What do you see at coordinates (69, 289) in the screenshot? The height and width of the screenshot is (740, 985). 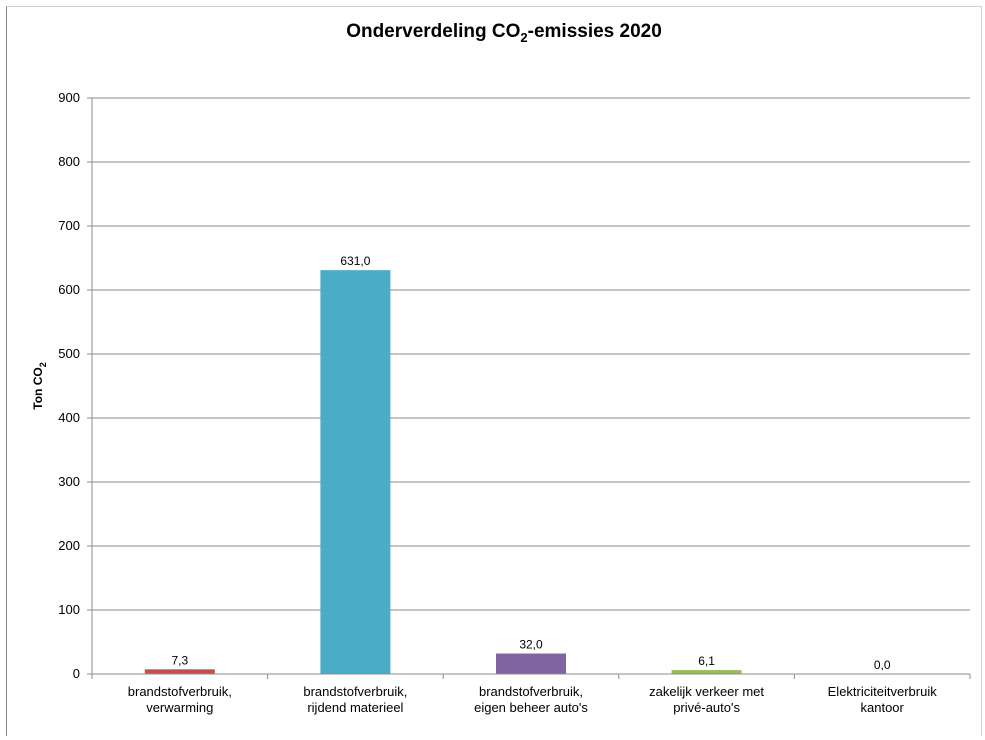 I see `y-tick-label: 600` at bounding box center [69, 289].